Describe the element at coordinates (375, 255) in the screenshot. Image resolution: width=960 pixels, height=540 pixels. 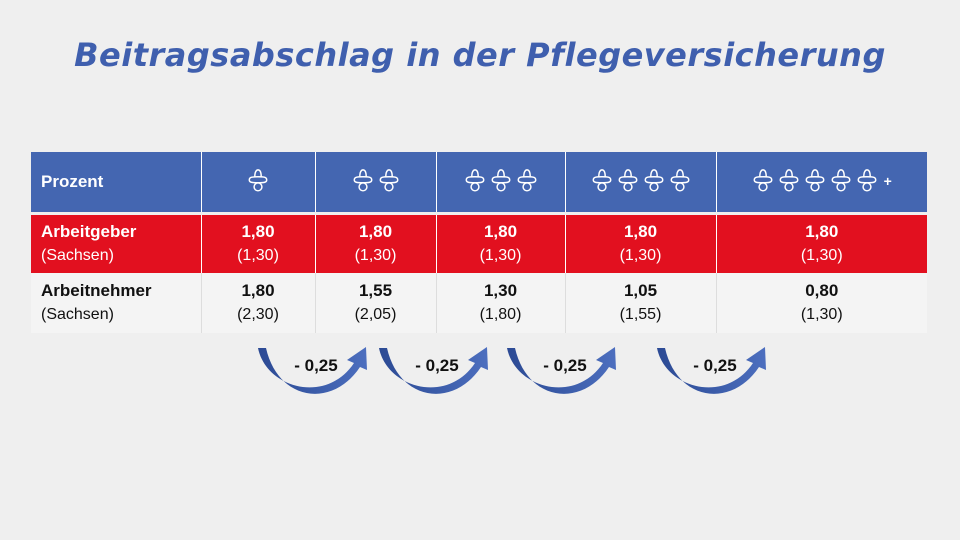
I see `employer-saxony-rate-2: (1,30)` at that location.